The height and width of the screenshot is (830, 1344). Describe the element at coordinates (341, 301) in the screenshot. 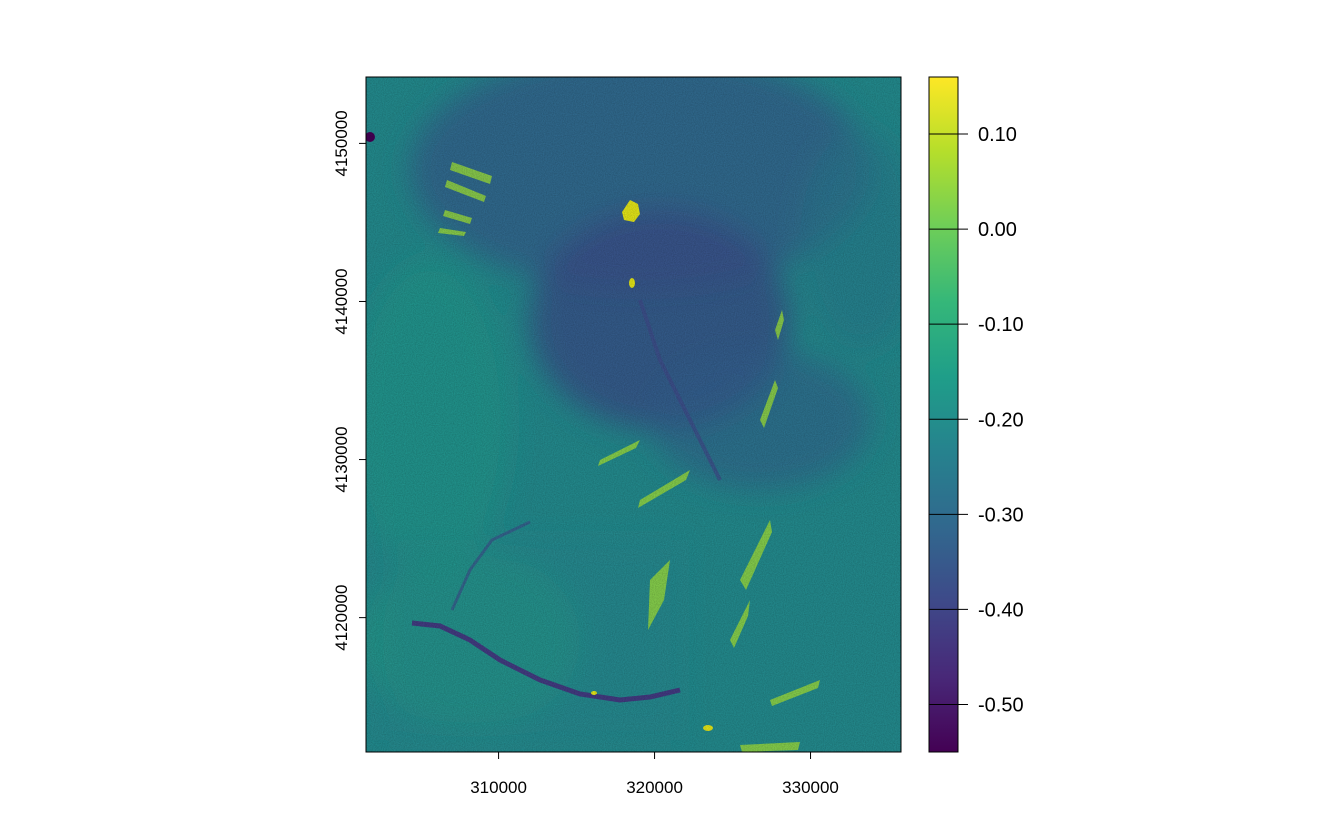

I see `y-tick-label: 4140000` at that location.